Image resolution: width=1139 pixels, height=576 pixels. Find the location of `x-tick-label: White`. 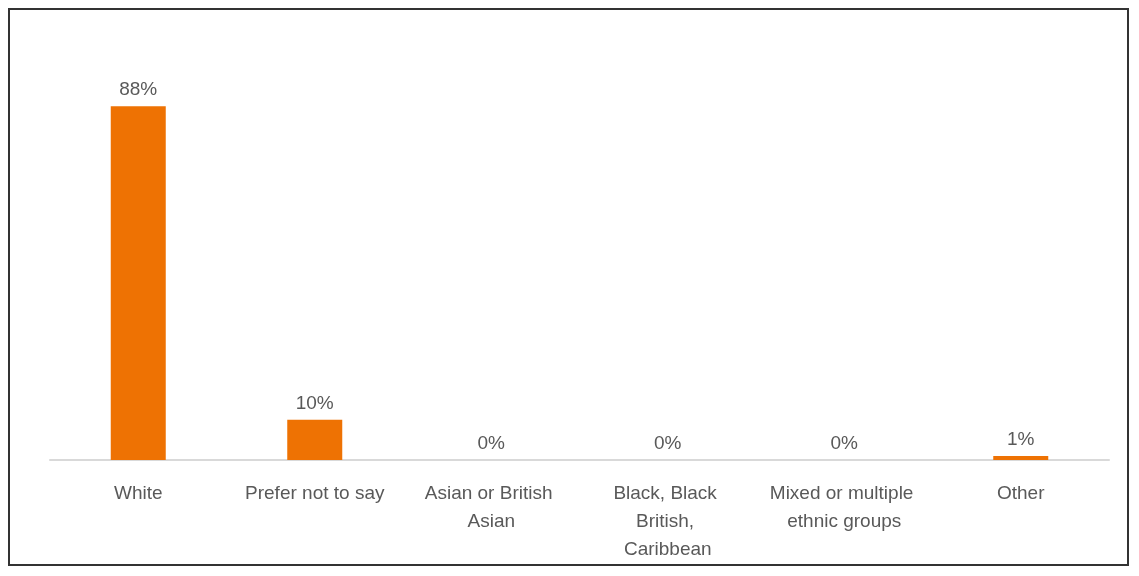

x-tick-label: White is located at coordinates (138, 492).